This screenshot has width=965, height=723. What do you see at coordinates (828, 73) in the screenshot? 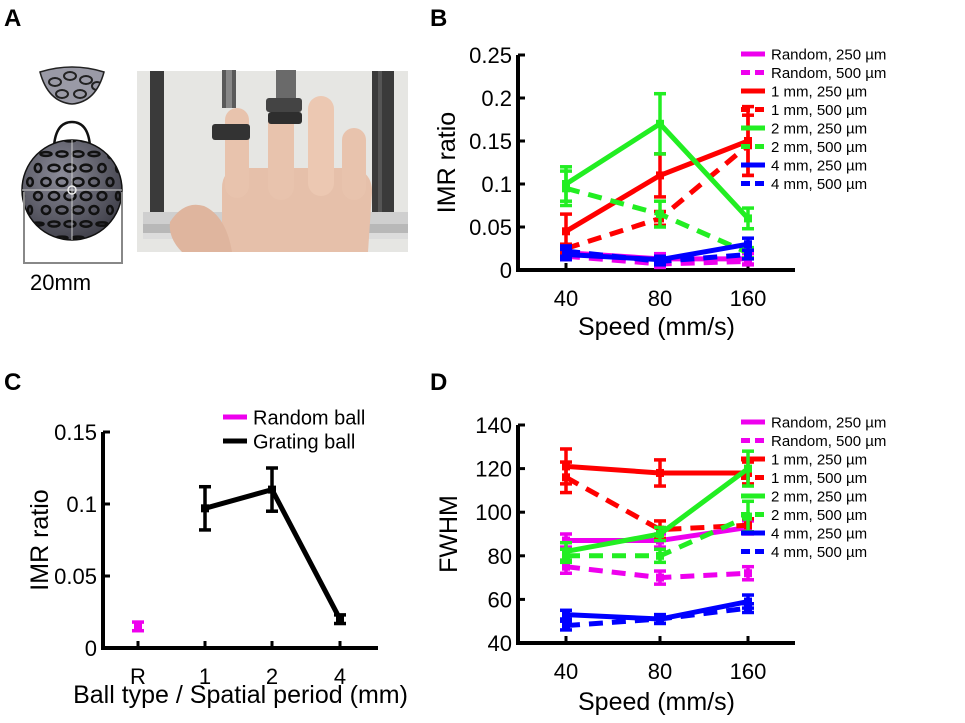
I see `legend-label: Random, 500 µm` at bounding box center [828, 73].